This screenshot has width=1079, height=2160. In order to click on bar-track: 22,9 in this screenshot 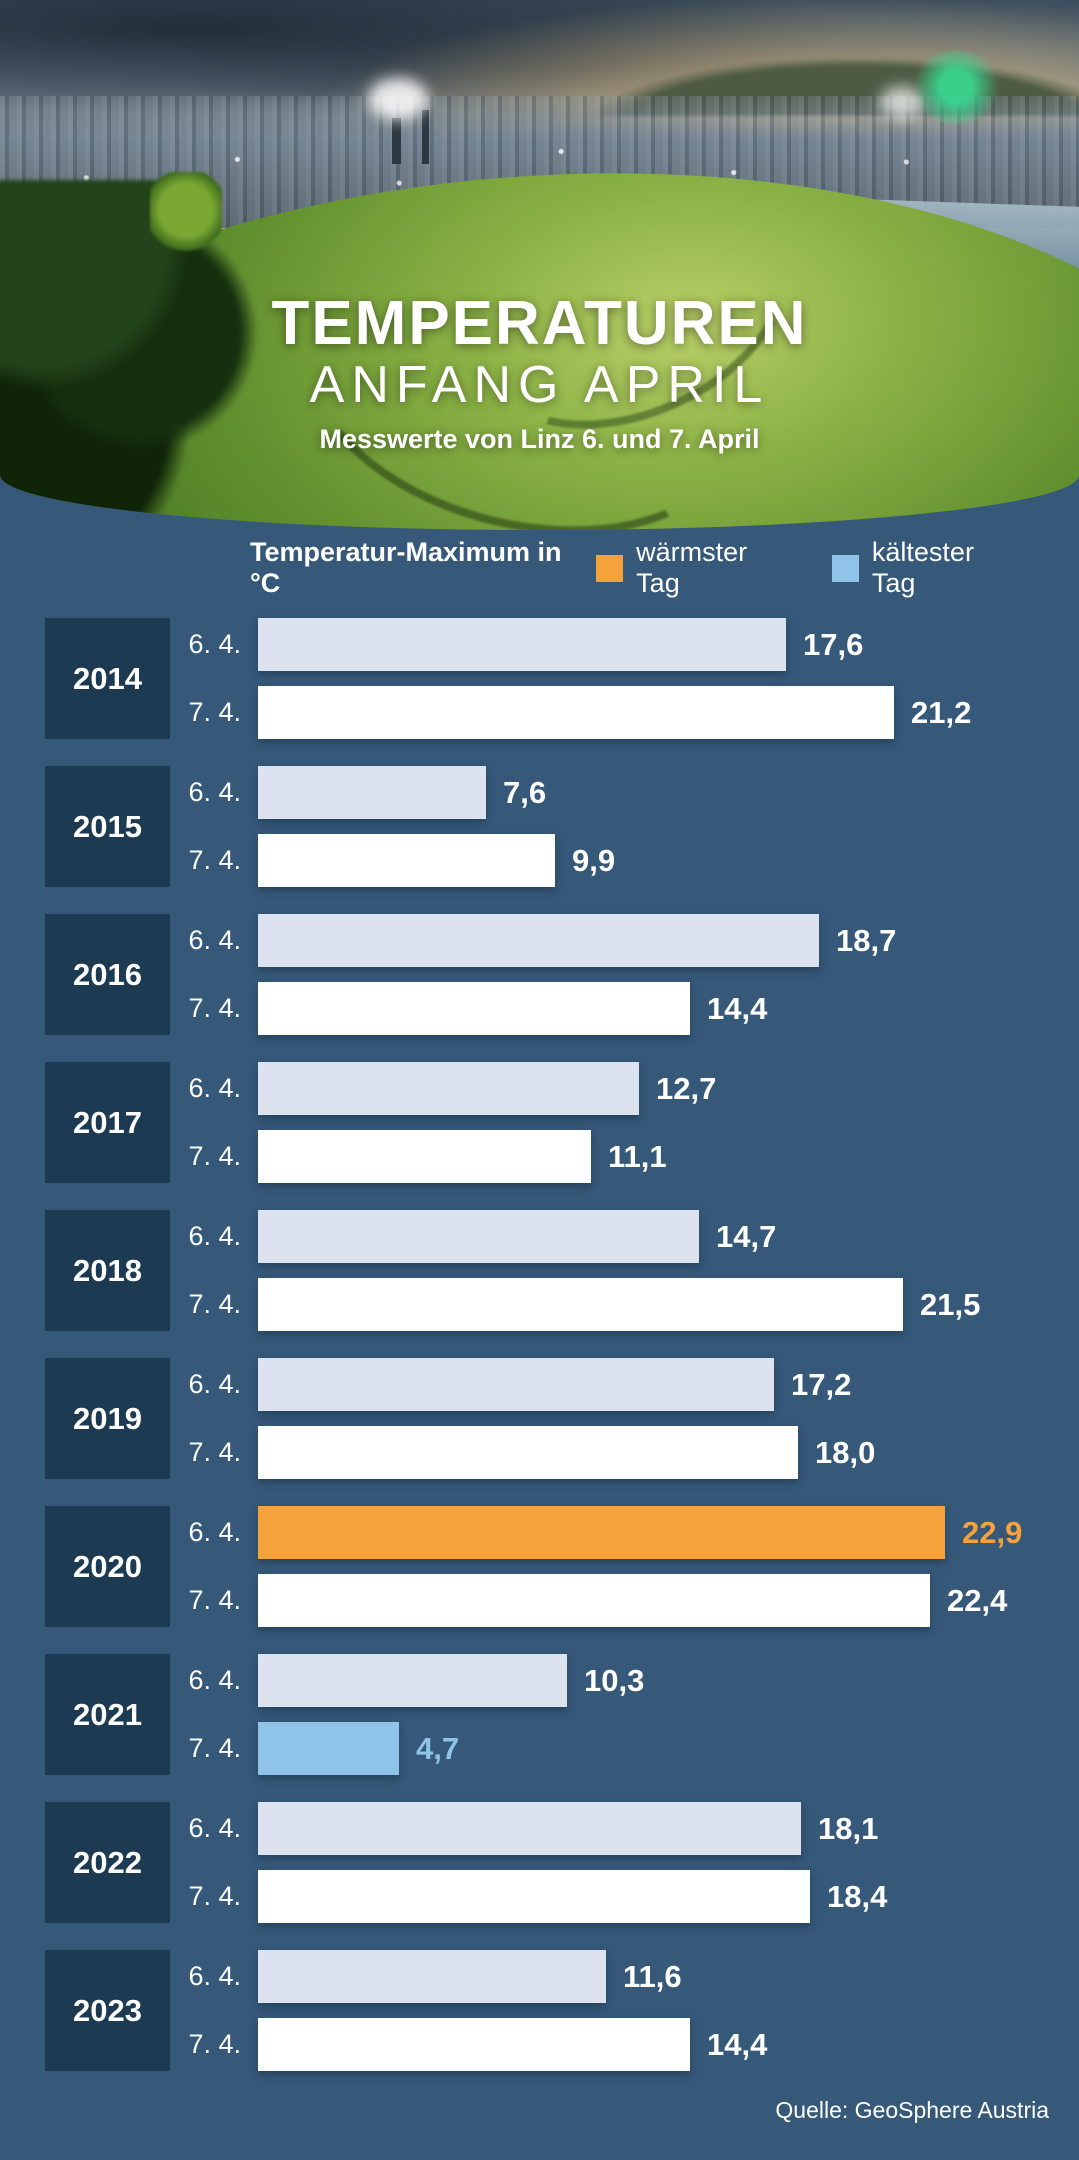, I will do `click(658, 1532)`.